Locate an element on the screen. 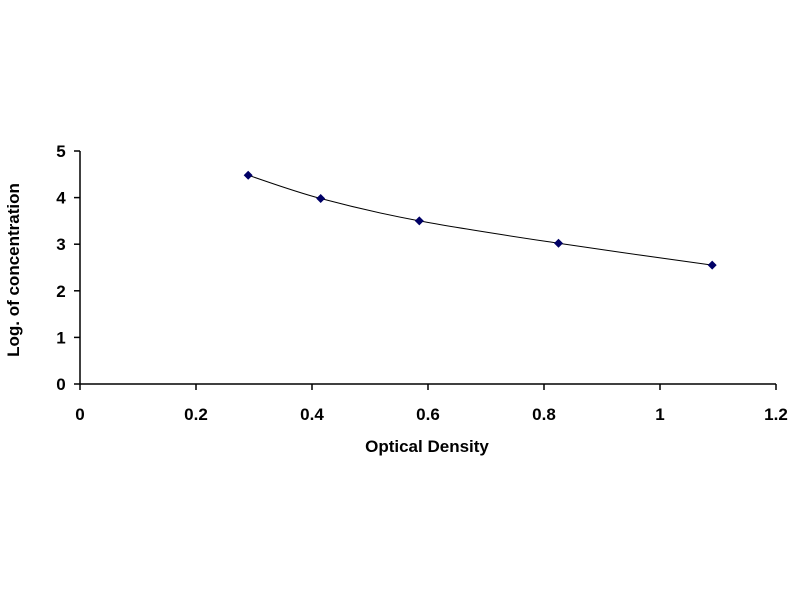  y-tick-label: 0 is located at coordinates (60, 384).